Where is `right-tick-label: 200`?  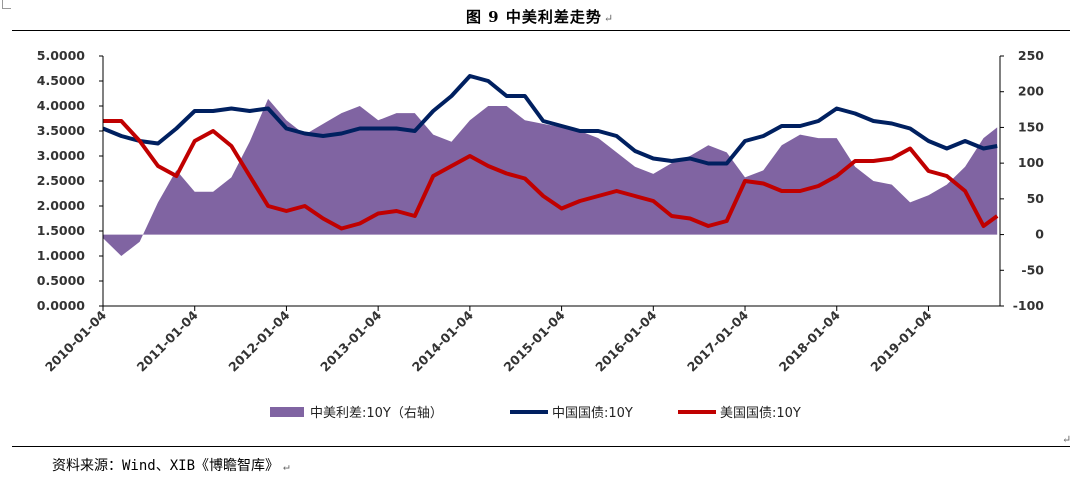
right-tick-label: 200 is located at coordinates (1031, 91).